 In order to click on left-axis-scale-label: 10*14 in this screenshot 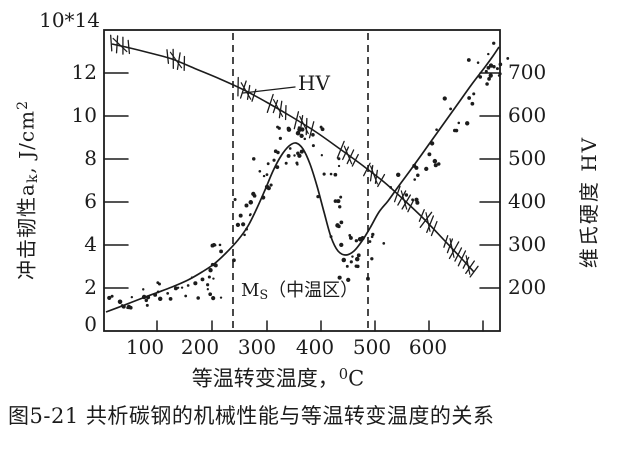, I will do `click(69, 20)`.